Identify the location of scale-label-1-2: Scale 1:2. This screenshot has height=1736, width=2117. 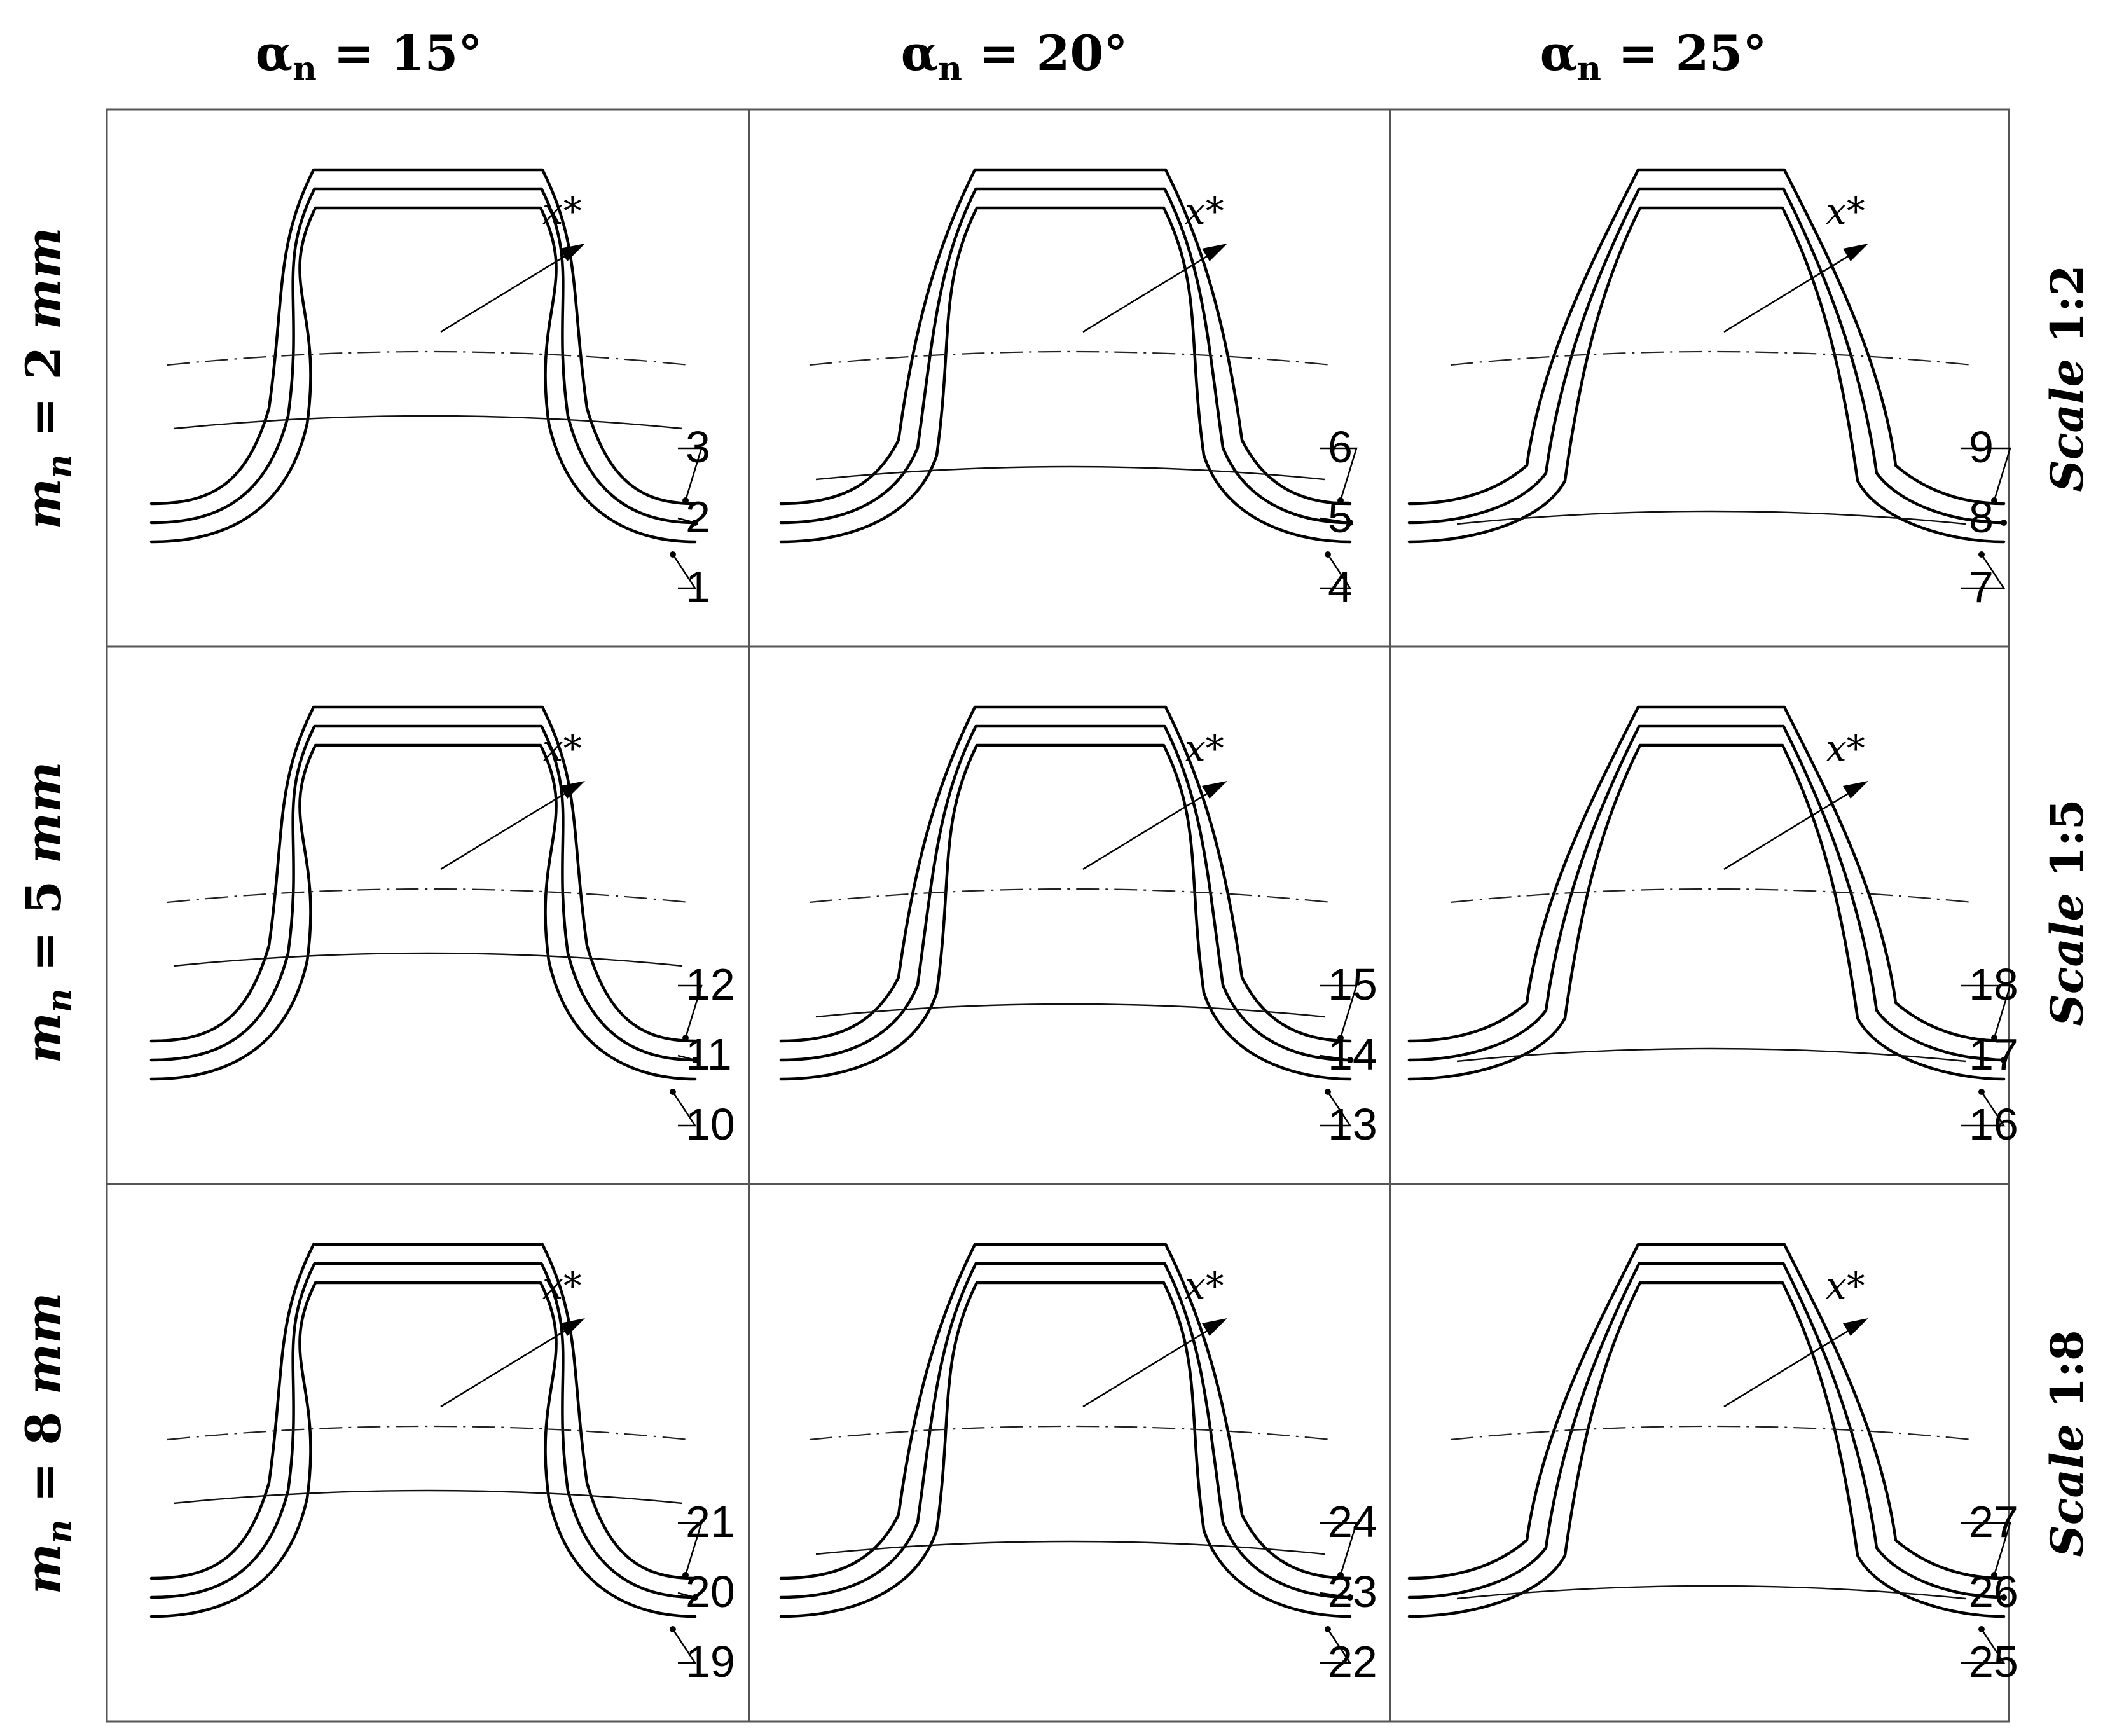
(2067, 378).